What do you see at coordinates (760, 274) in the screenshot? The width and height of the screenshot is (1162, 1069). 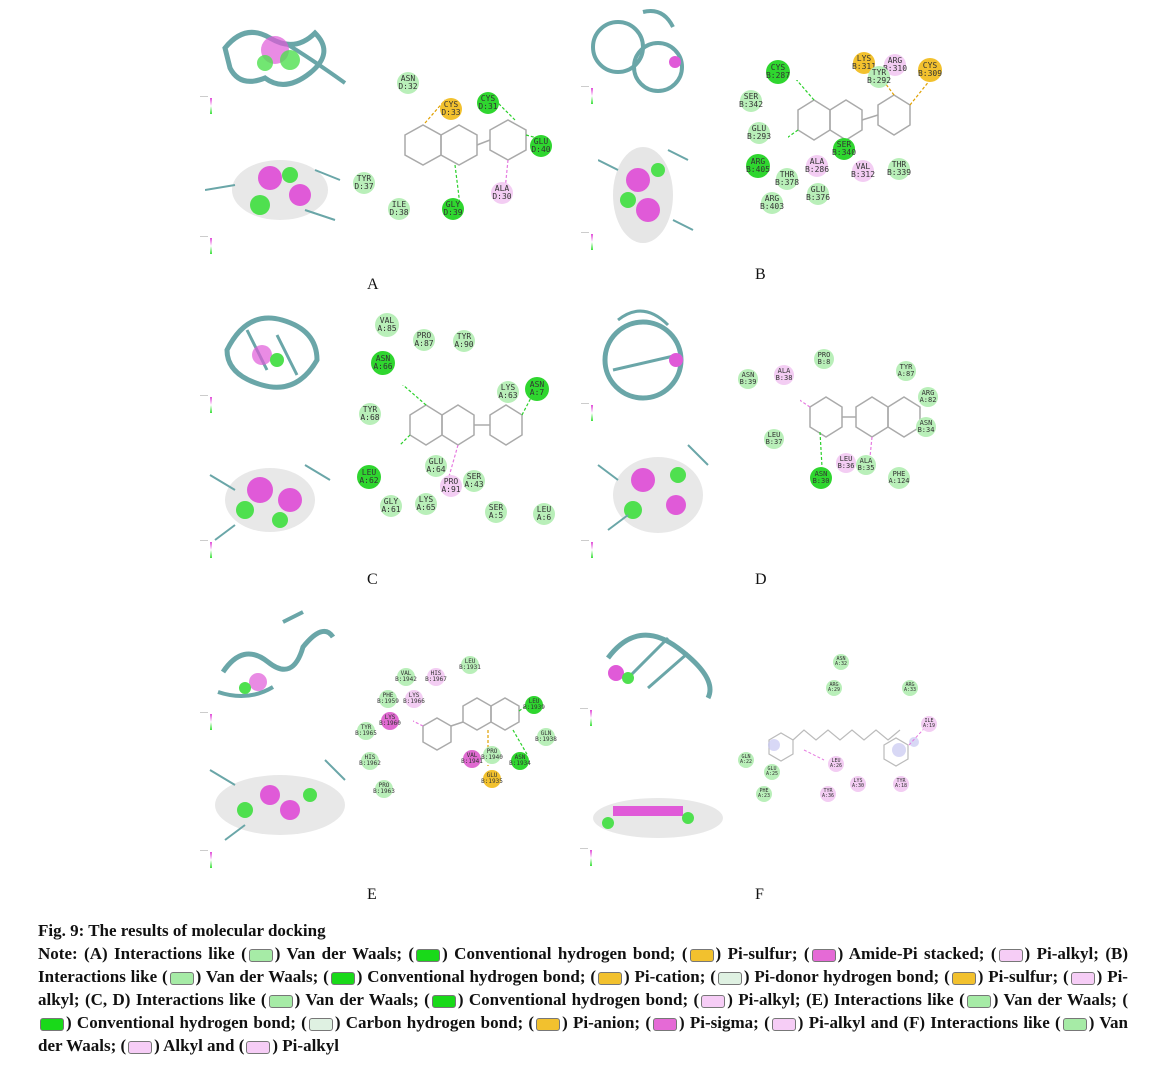 I see `panel-label-b: B` at bounding box center [760, 274].